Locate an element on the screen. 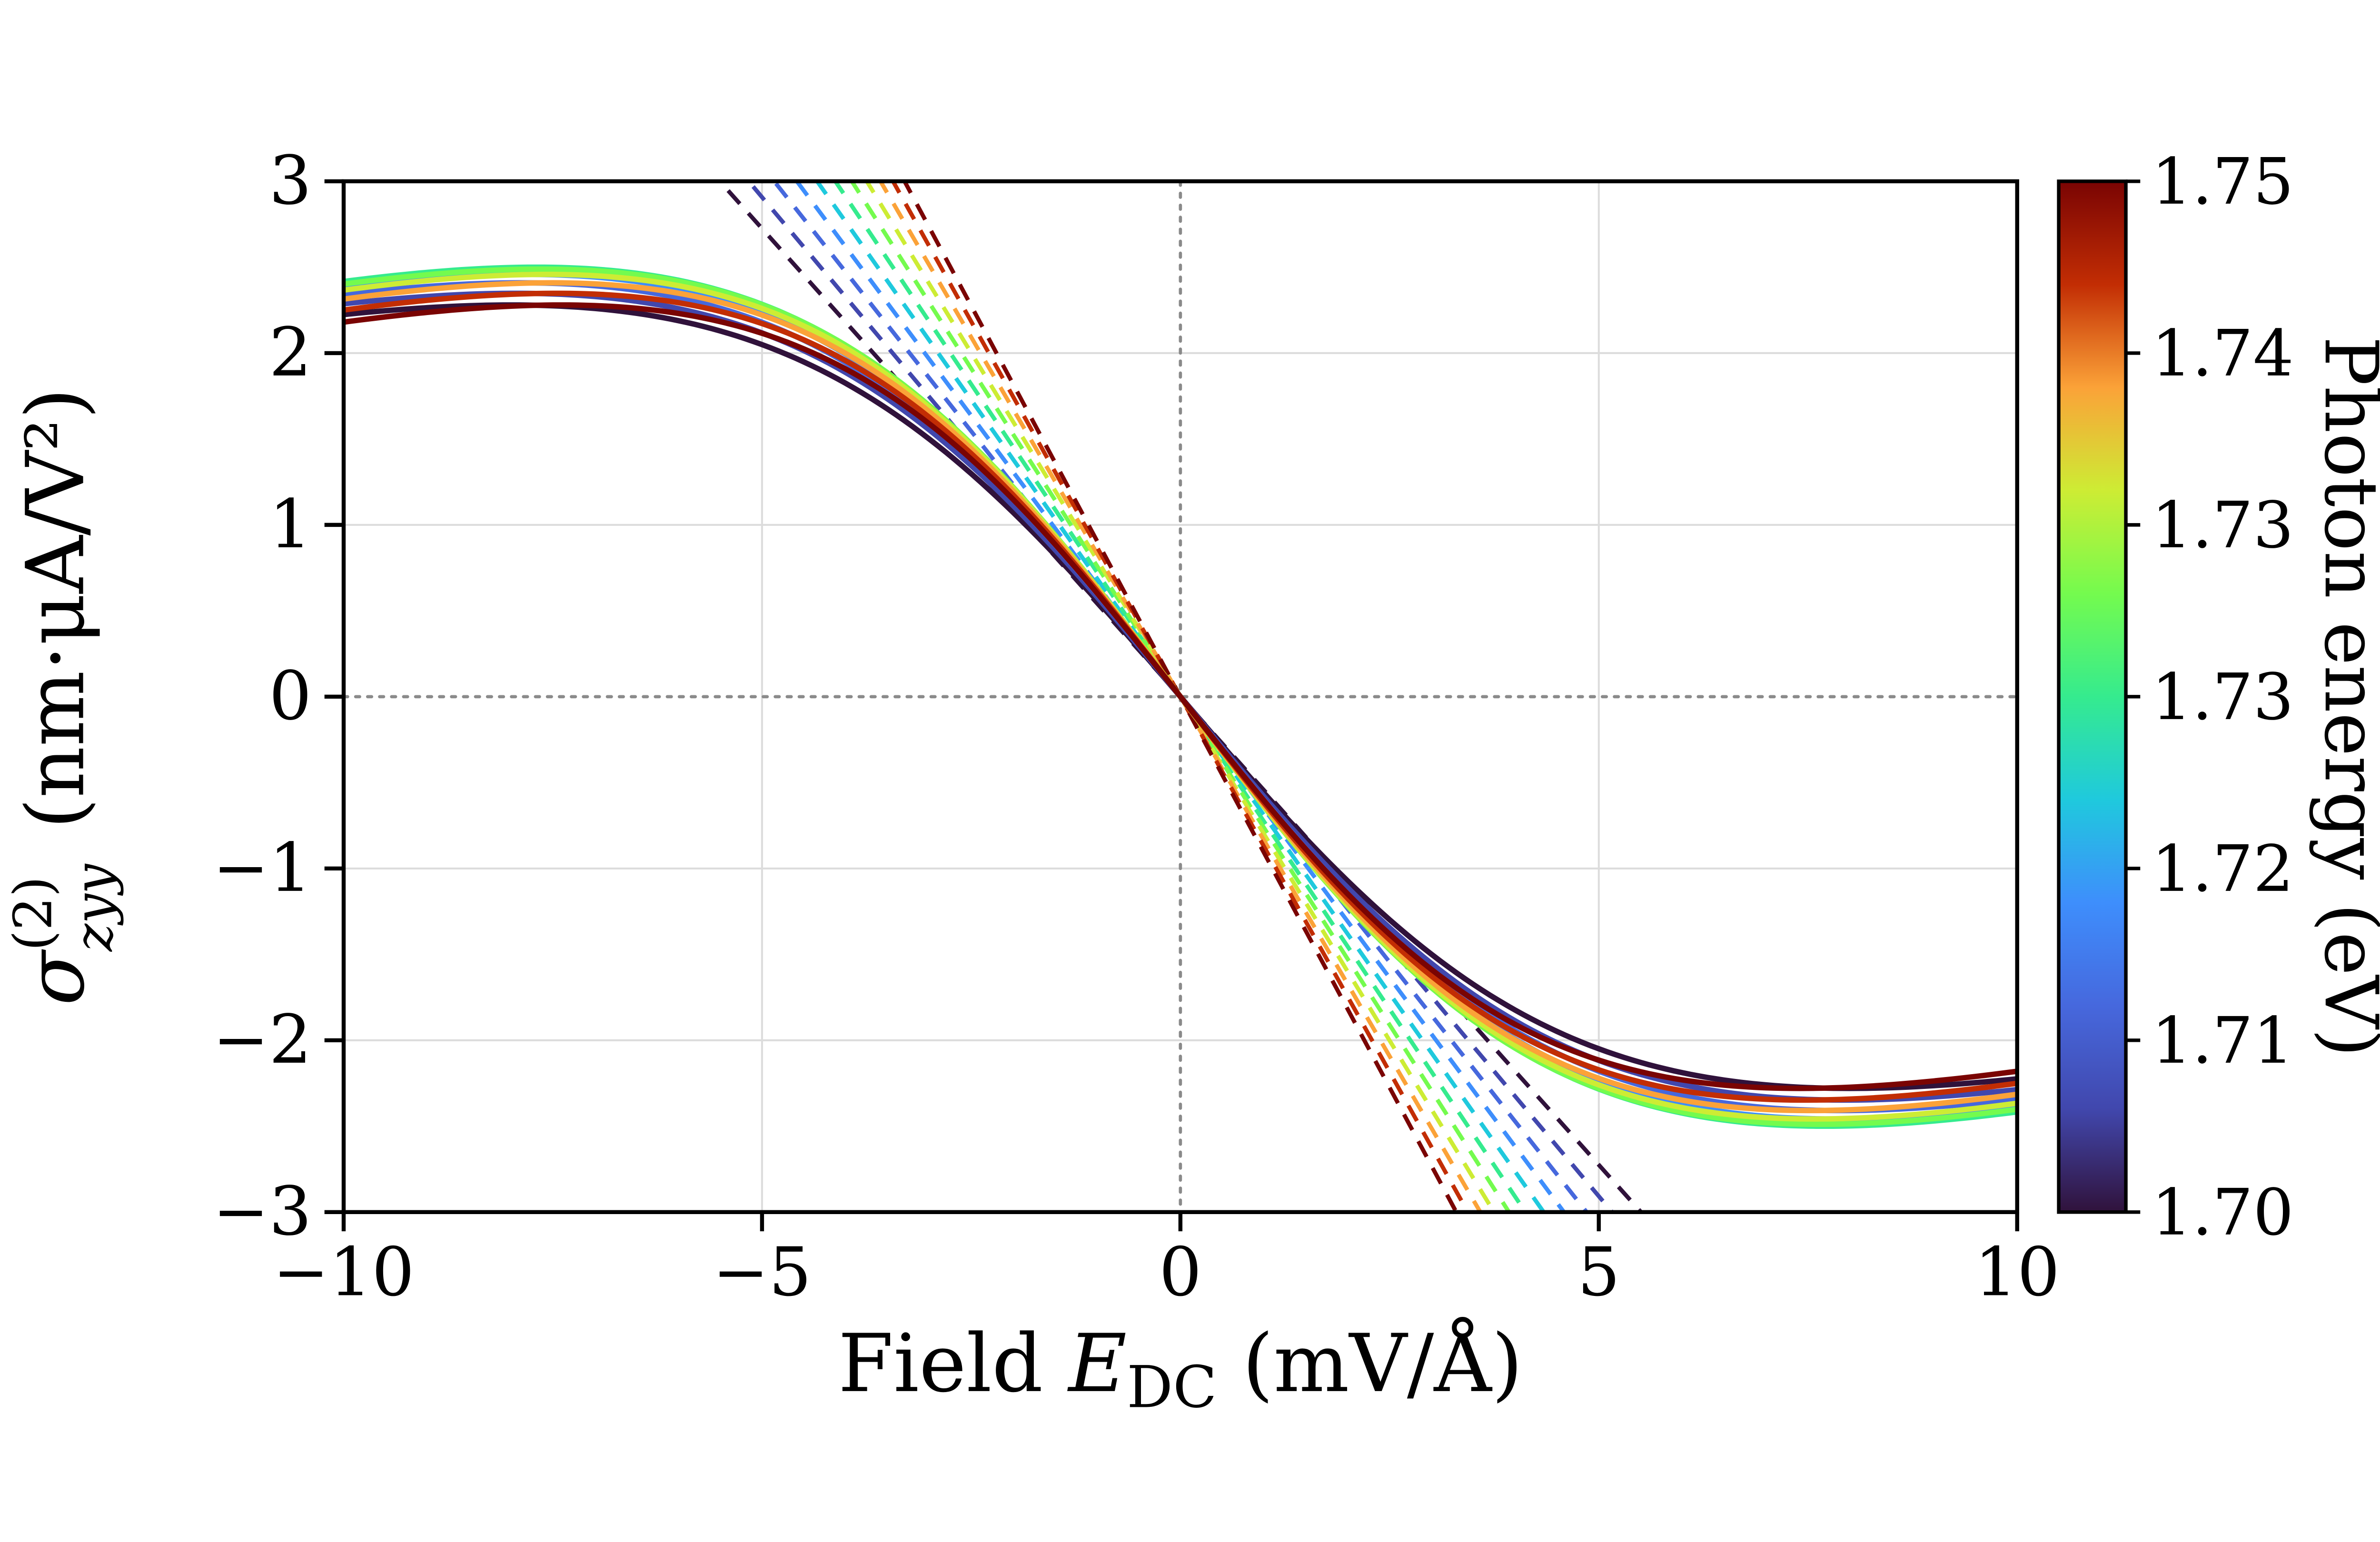 The width and height of the screenshot is (2380, 1542). x-tick-label: 10 is located at coordinates (2017, 1272).